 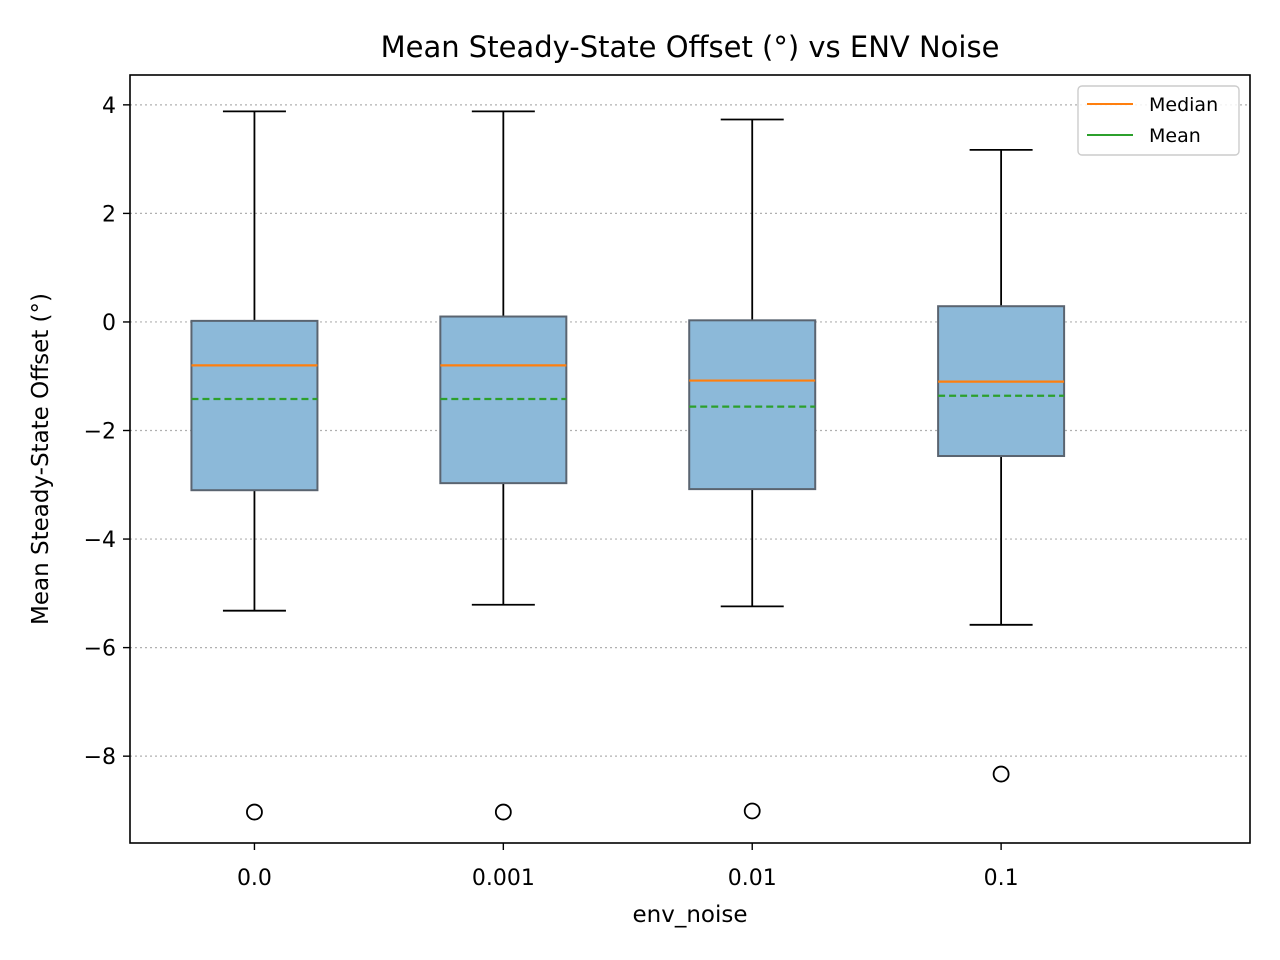 I want to click on x-axis-label: env_noise, so click(x=689, y=915).